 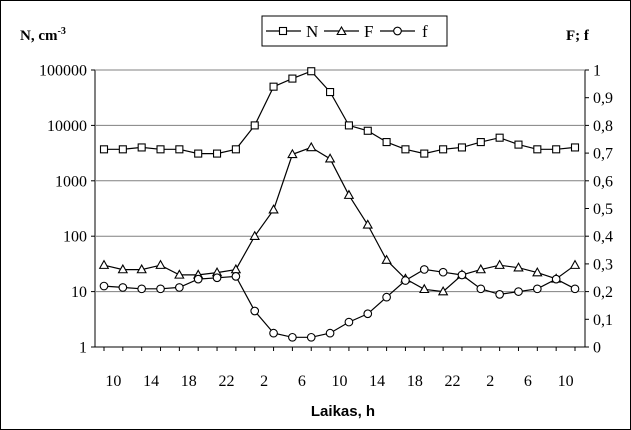 I want to click on left-tick-label: 1, so click(x=83, y=348).